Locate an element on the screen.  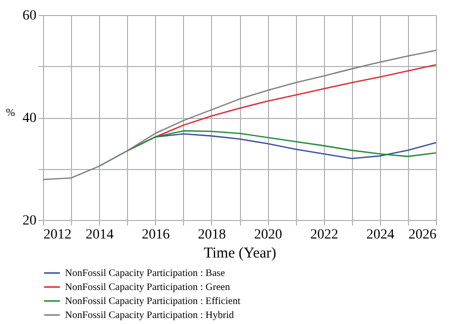
y-tick-label: 60 is located at coordinates (29, 16).